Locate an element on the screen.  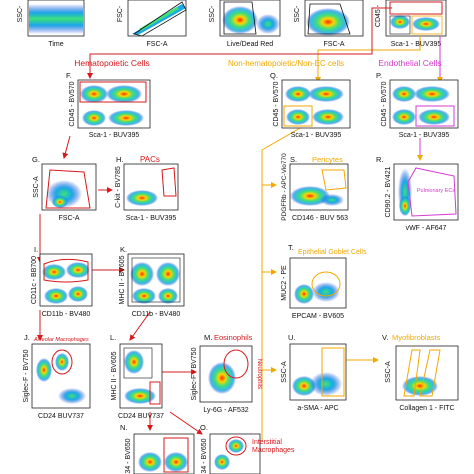
axis-x-label: FSC-A is located at coordinates (69, 218).